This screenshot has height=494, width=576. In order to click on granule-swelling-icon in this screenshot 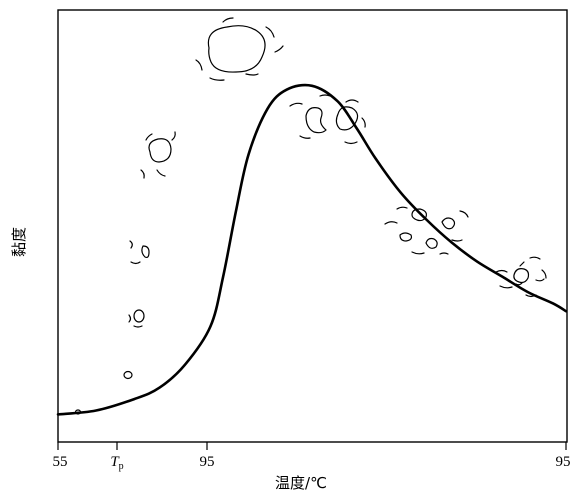, I will do `click(136, 318)`.